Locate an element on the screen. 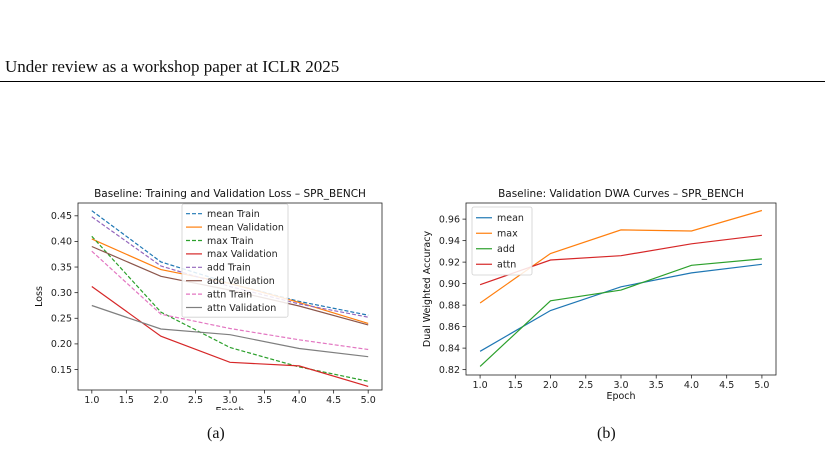 The image size is (825, 473). caption-a: (a) is located at coordinates (216, 433).